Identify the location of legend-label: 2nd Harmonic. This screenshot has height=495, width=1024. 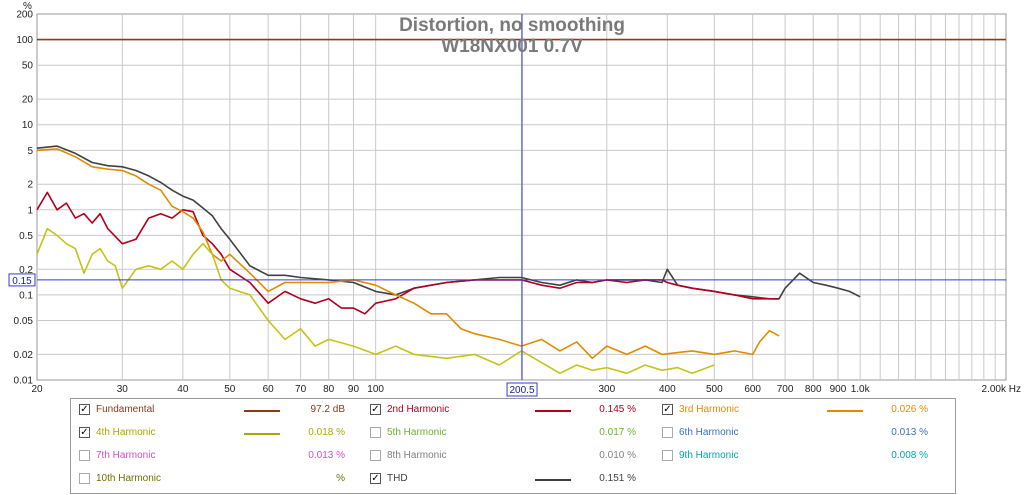
(418, 409).